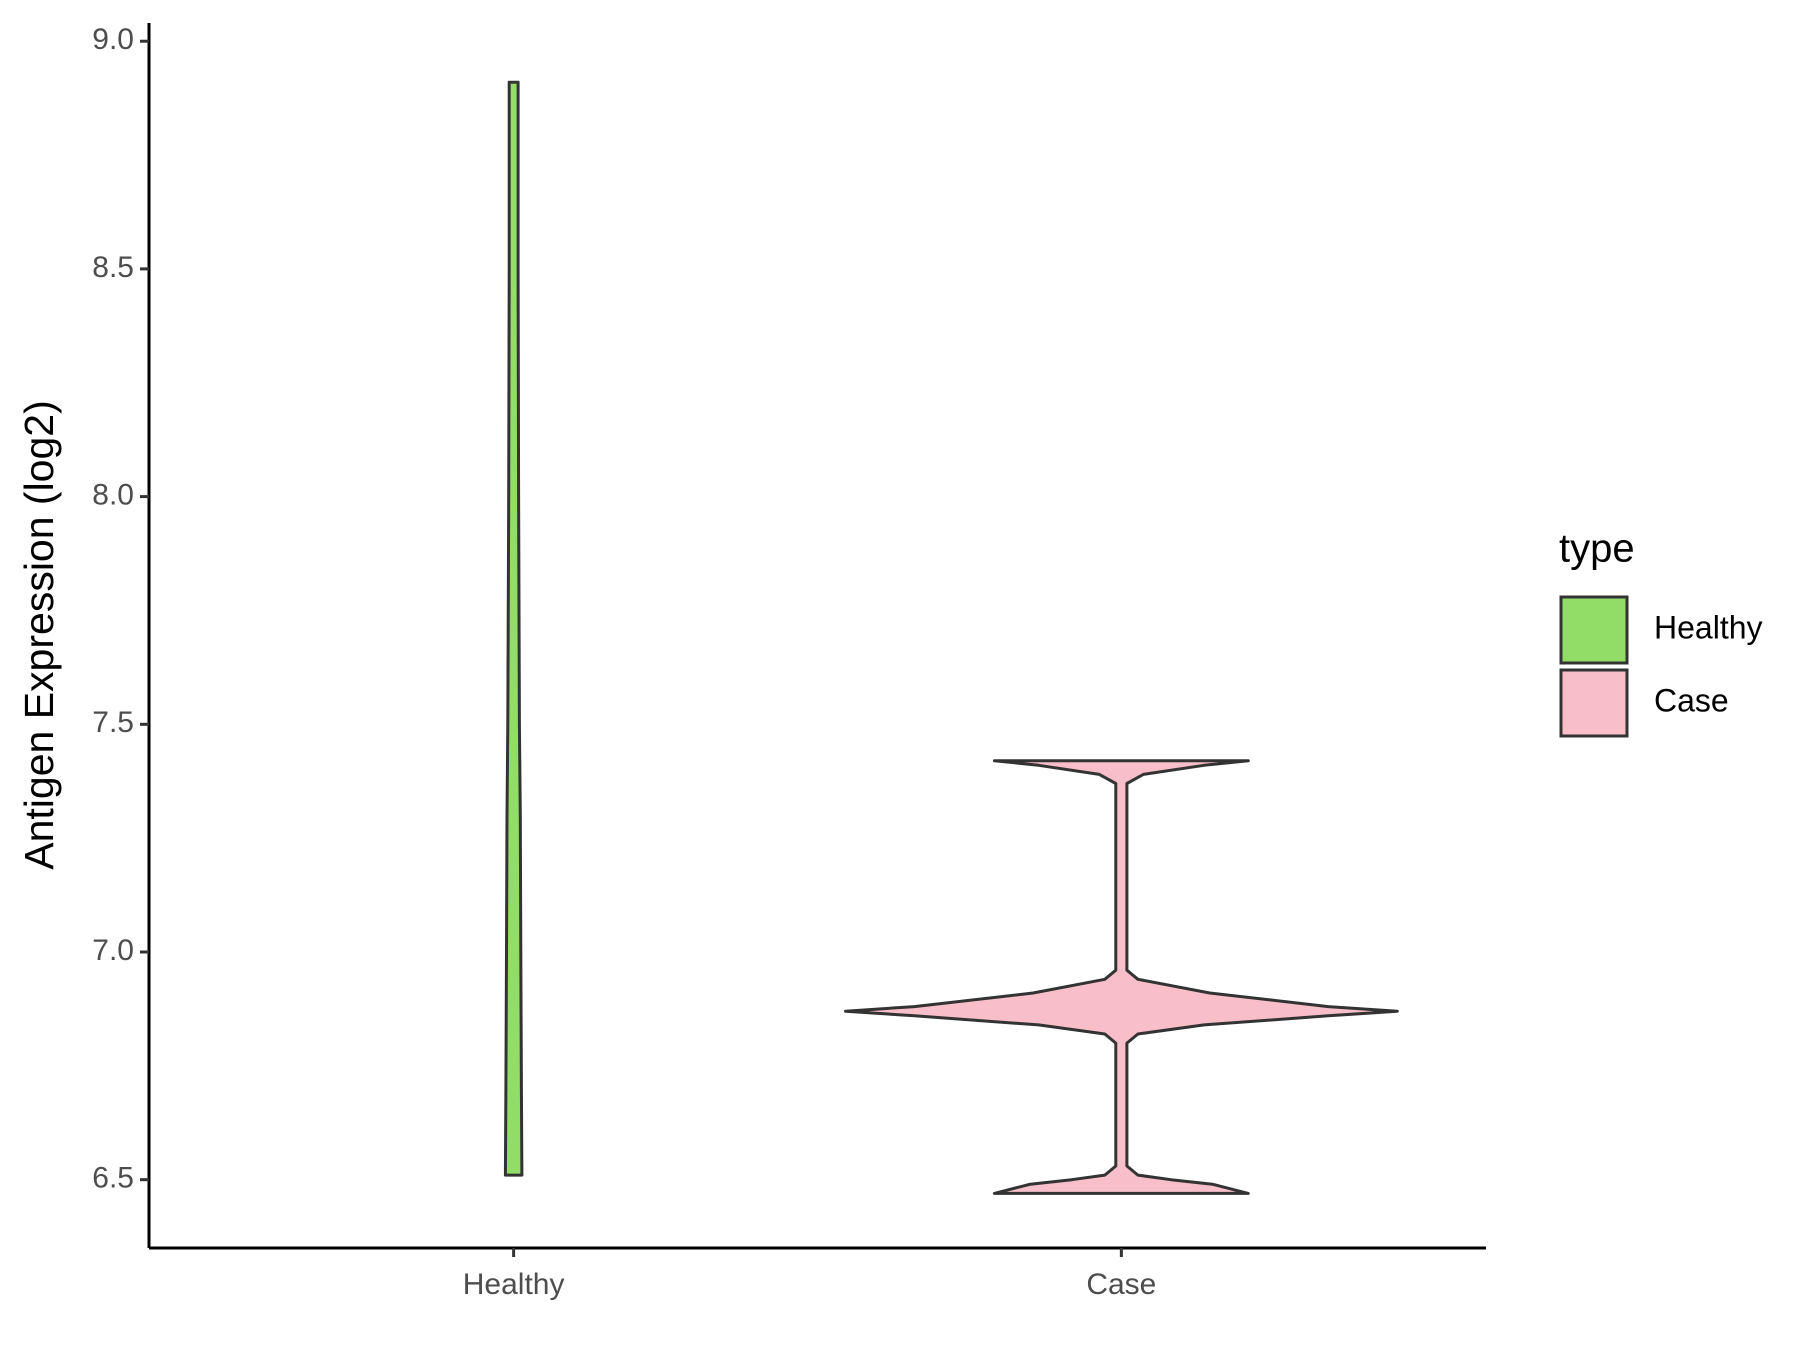 The image size is (1800, 1350). Describe the element at coordinates (113, 495) in the screenshot. I see `y-tick-label: 8.0` at that location.